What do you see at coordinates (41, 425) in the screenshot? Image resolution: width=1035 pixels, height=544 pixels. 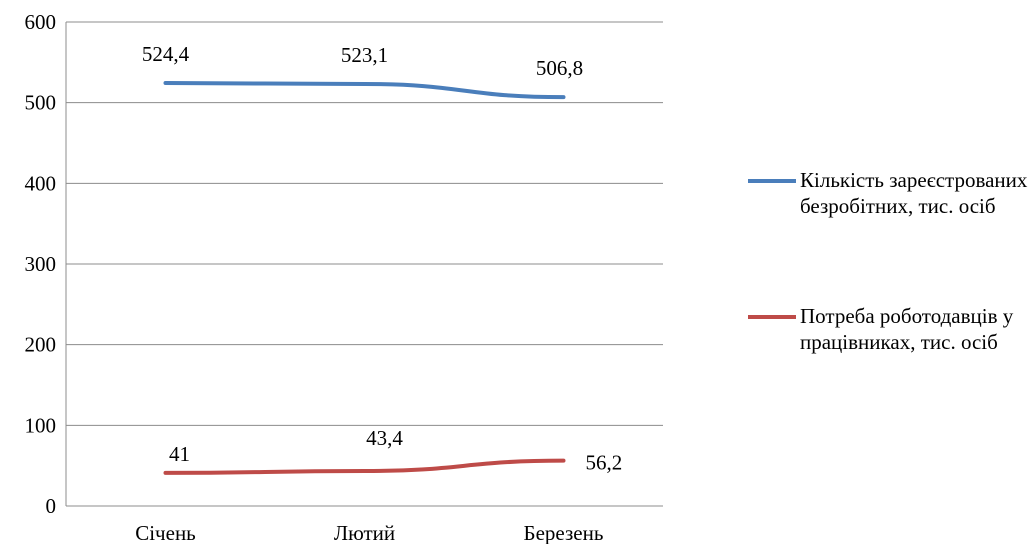 I see `y-tick-label: 100` at bounding box center [41, 425].